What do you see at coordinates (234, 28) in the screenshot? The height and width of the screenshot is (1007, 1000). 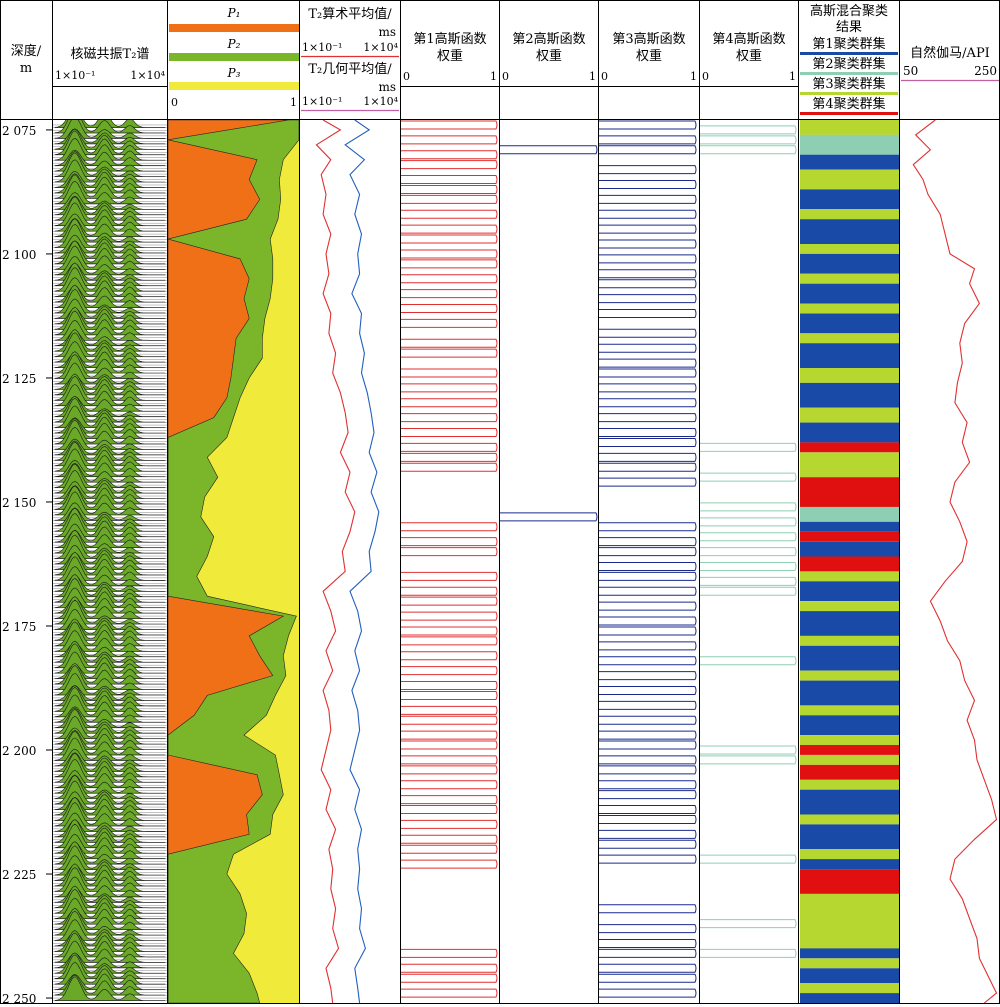 I see `p1-legend-bar` at bounding box center [234, 28].